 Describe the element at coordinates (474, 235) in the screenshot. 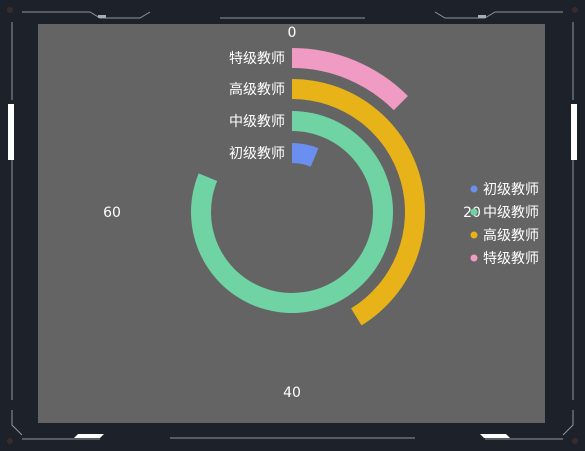

I see `legend-marker-senior` at that location.